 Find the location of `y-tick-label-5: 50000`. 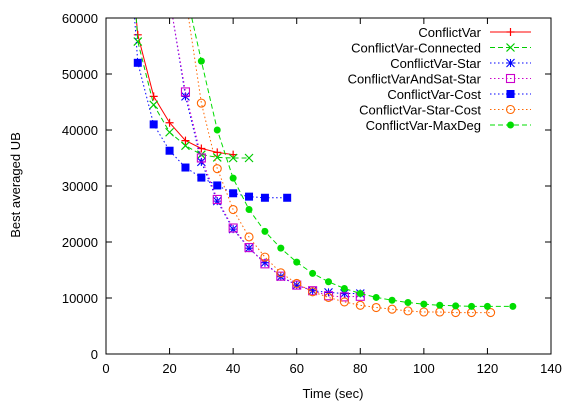

y-tick-label-5: 50000 is located at coordinates (80, 74).